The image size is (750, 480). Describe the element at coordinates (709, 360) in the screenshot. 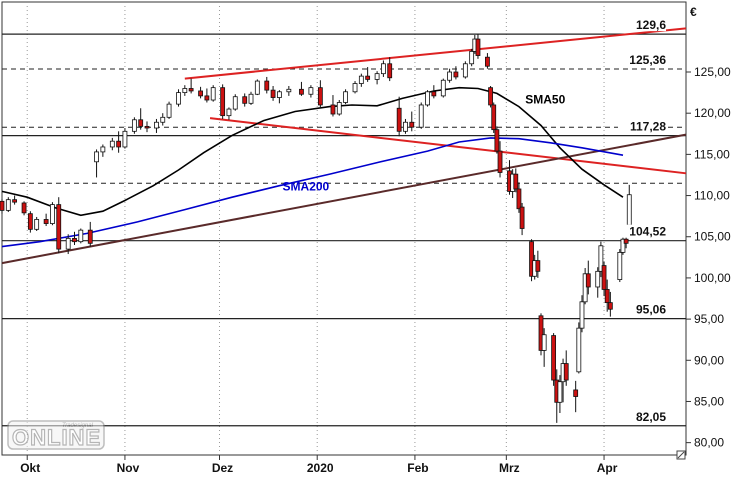

I see `y-tick-label: 90,00` at that location.